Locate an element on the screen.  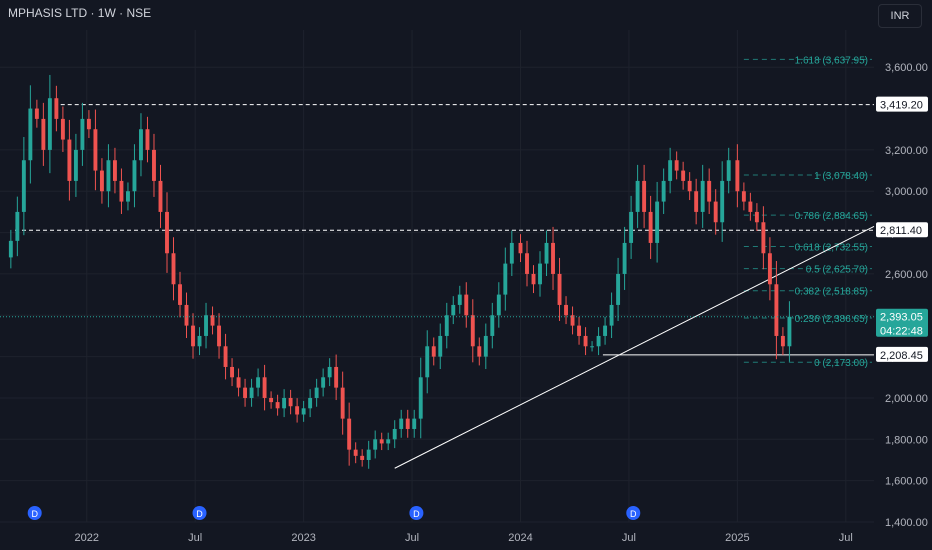
dividend-marker-label: D is located at coordinates (34, 514).